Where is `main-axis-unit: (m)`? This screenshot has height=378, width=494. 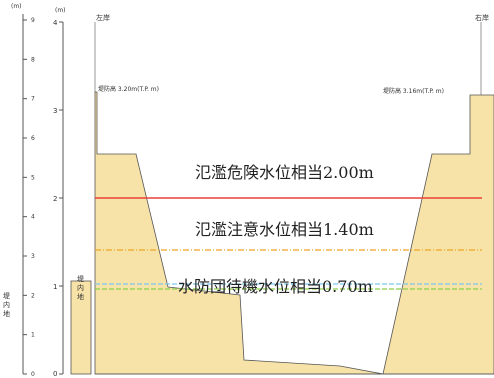 main-axis-unit: (m) is located at coordinates (60, 10).